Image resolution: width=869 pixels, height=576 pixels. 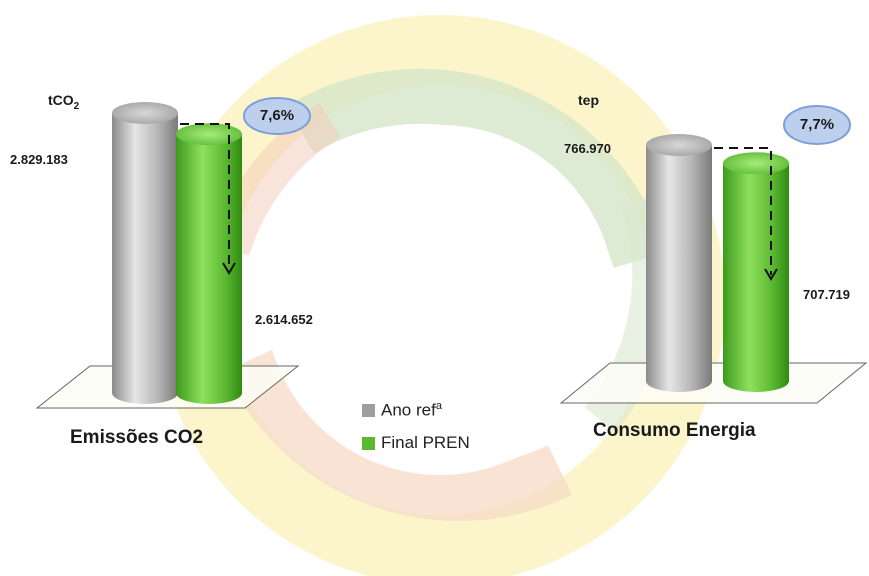 I want to click on chart-title-energy: Consumo Energia, so click(x=674, y=430).